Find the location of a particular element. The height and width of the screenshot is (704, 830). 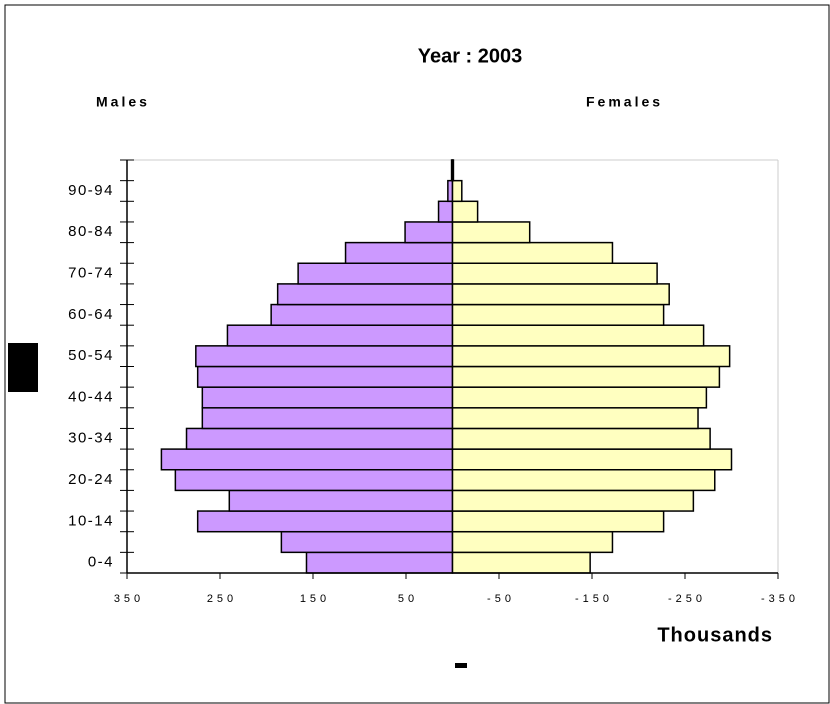

y-tick-label: 70-74 is located at coordinates (91, 273).